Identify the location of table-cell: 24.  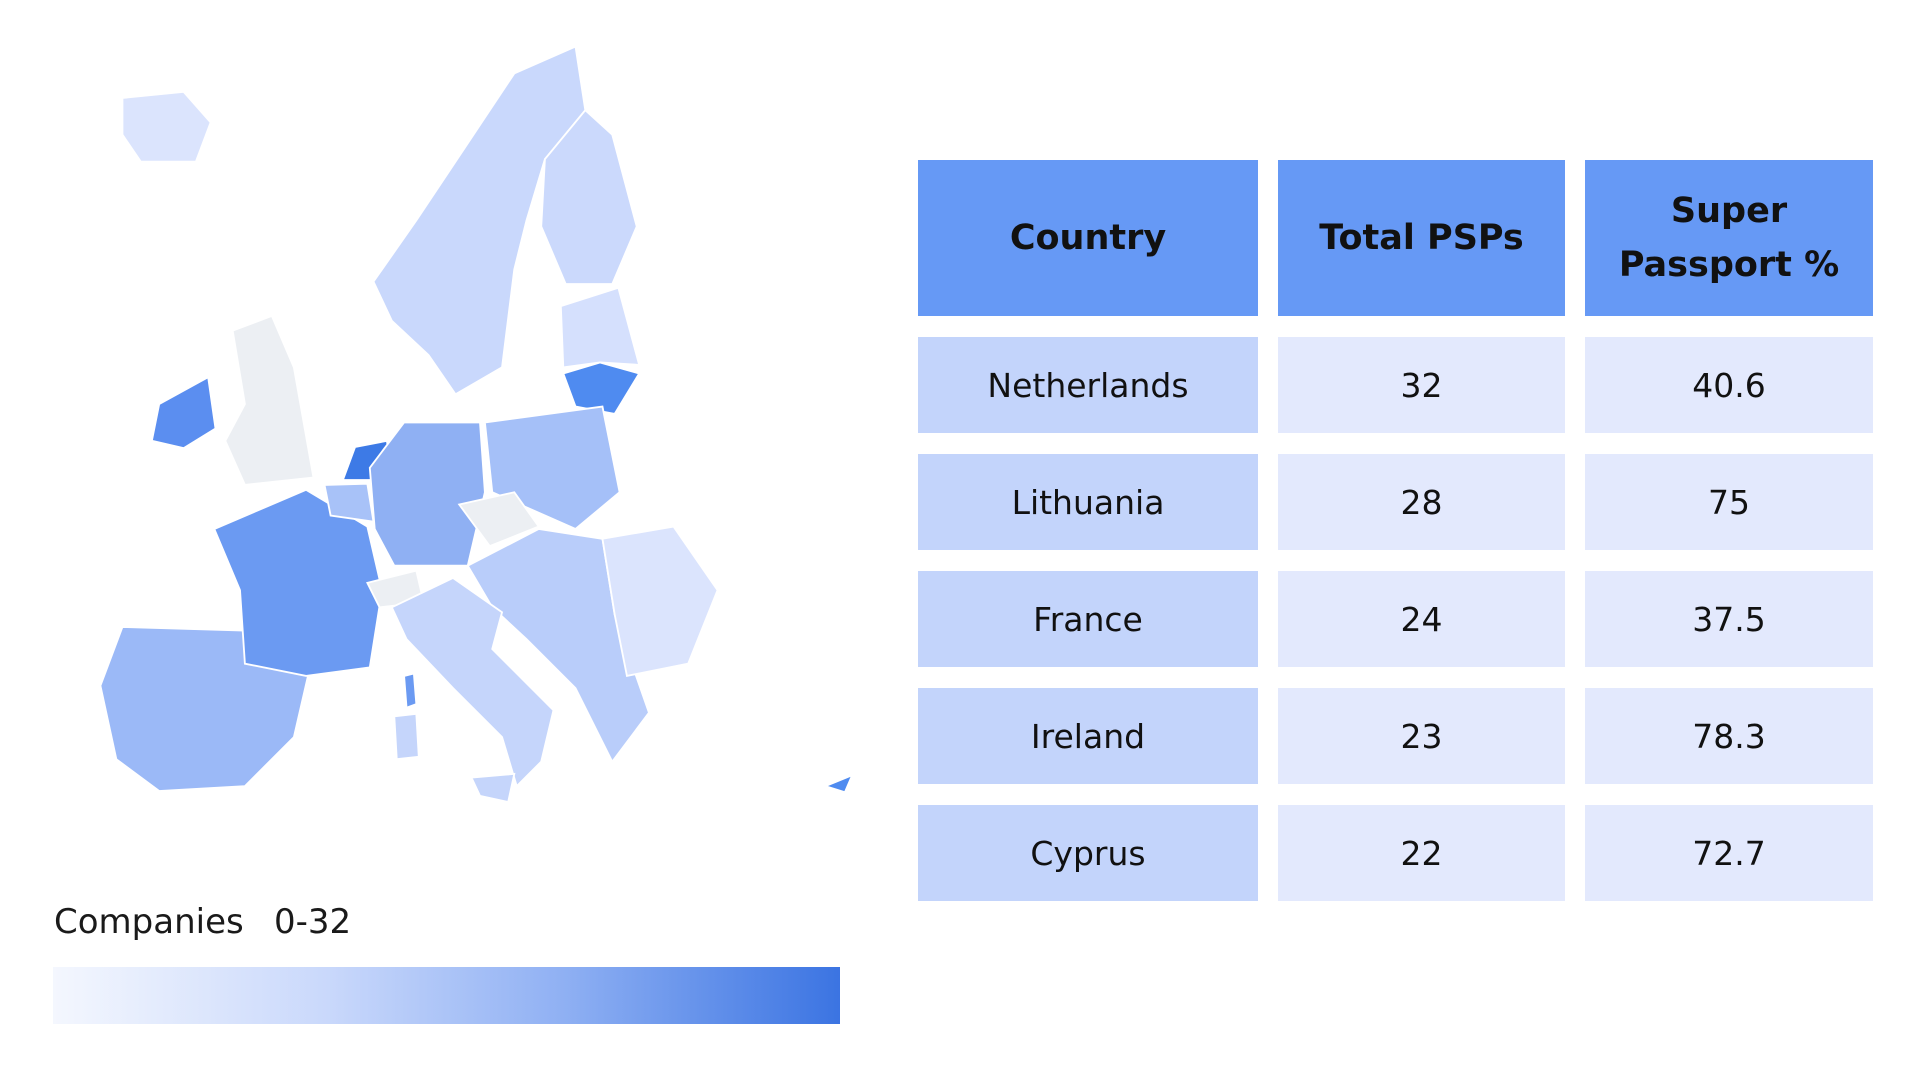
(1421, 619).